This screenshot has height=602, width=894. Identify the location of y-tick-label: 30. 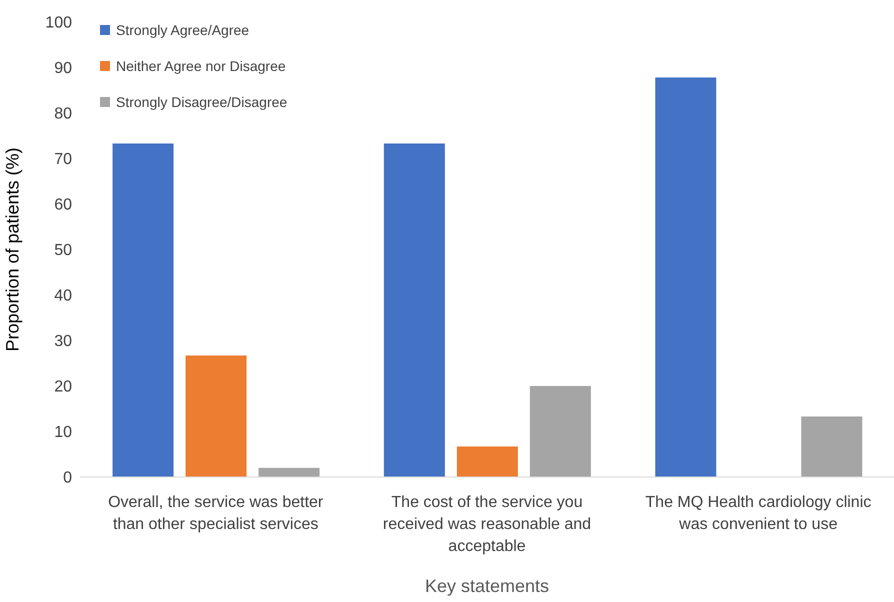
(63, 341).